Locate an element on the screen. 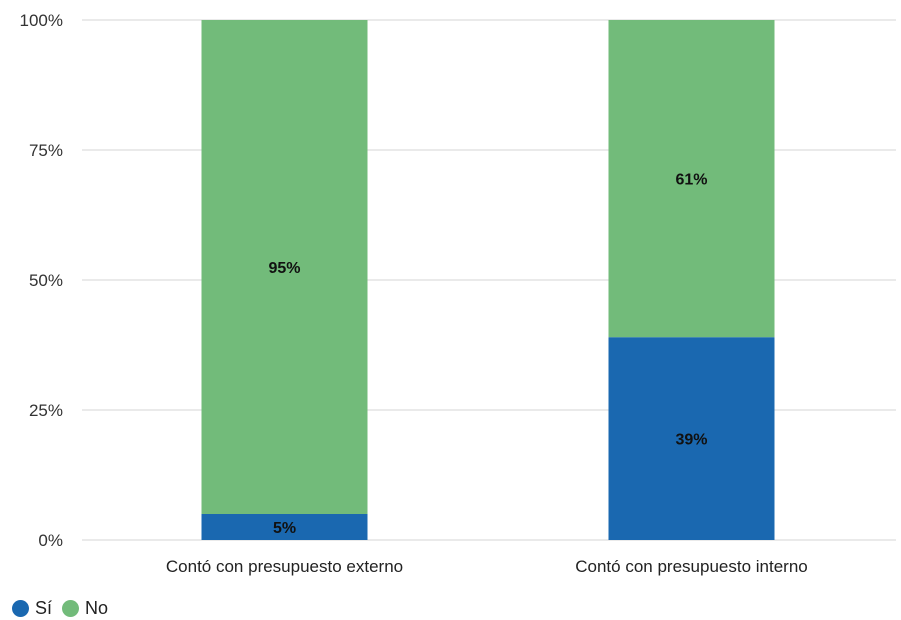 The image size is (901, 620). data-label: 95% is located at coordinates (284, 268).